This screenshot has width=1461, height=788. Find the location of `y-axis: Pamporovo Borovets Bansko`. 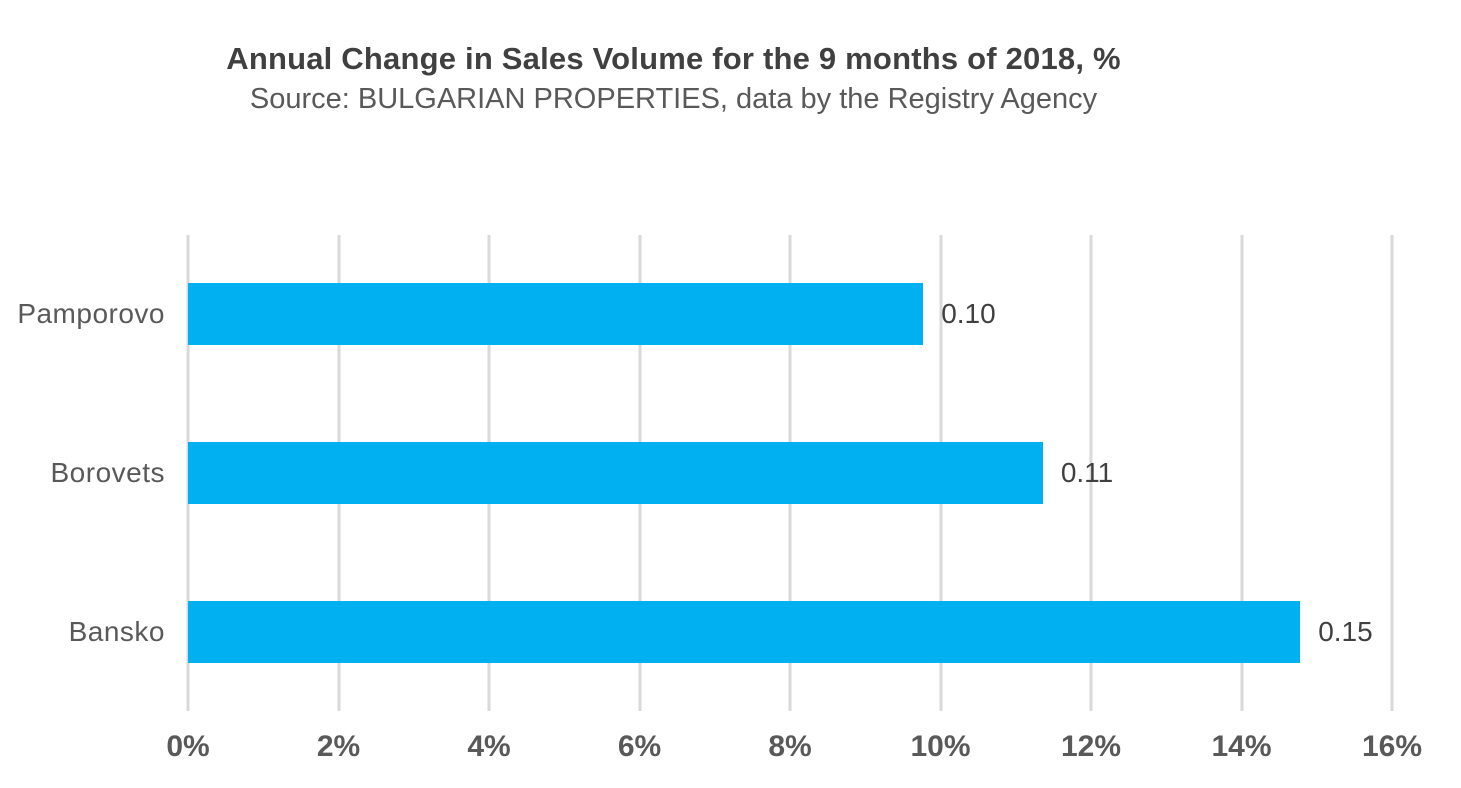

y-axis: Pamporovo Borovets Bansko is located at coordinates (82, 473).